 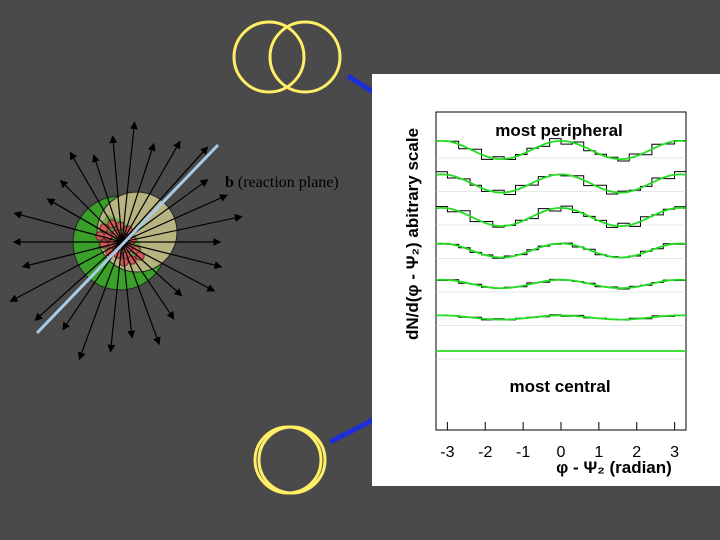 I want to click on x-tick-label: 1, so click(x=598, y=452).